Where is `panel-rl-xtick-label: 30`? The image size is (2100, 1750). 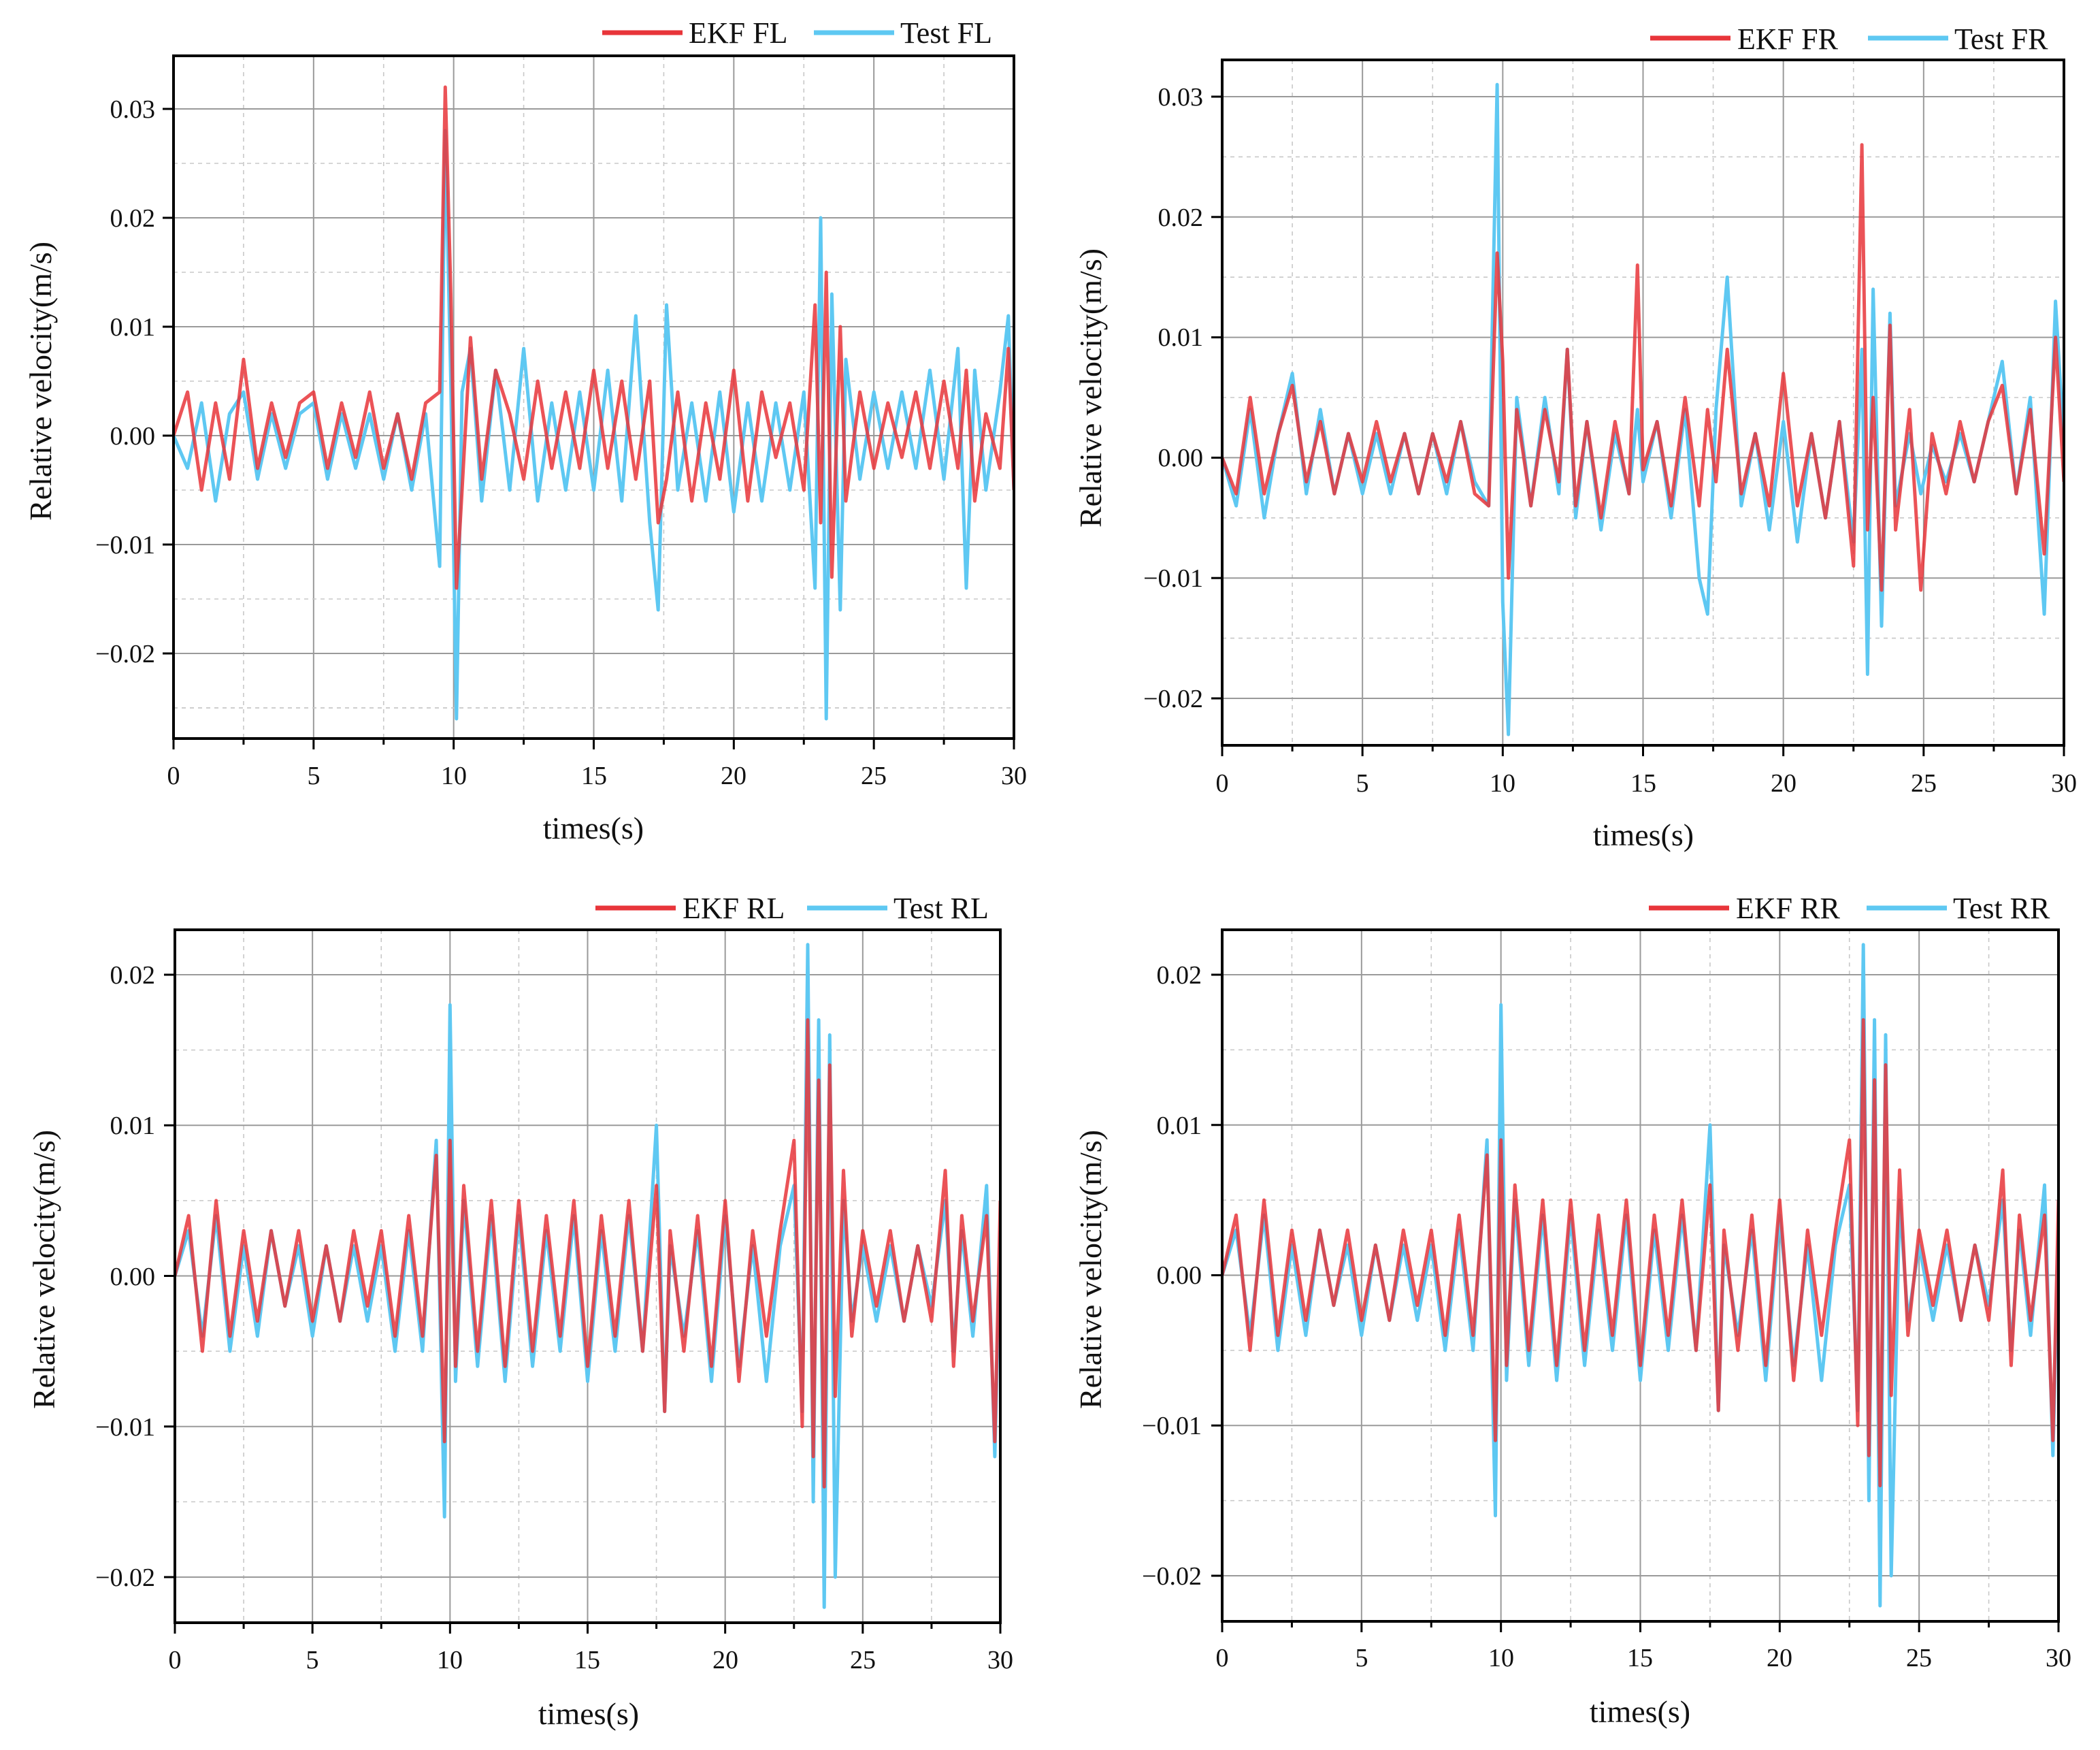 panel-rl-xtick-label: 30 is located at coordinates (1000, 1660).